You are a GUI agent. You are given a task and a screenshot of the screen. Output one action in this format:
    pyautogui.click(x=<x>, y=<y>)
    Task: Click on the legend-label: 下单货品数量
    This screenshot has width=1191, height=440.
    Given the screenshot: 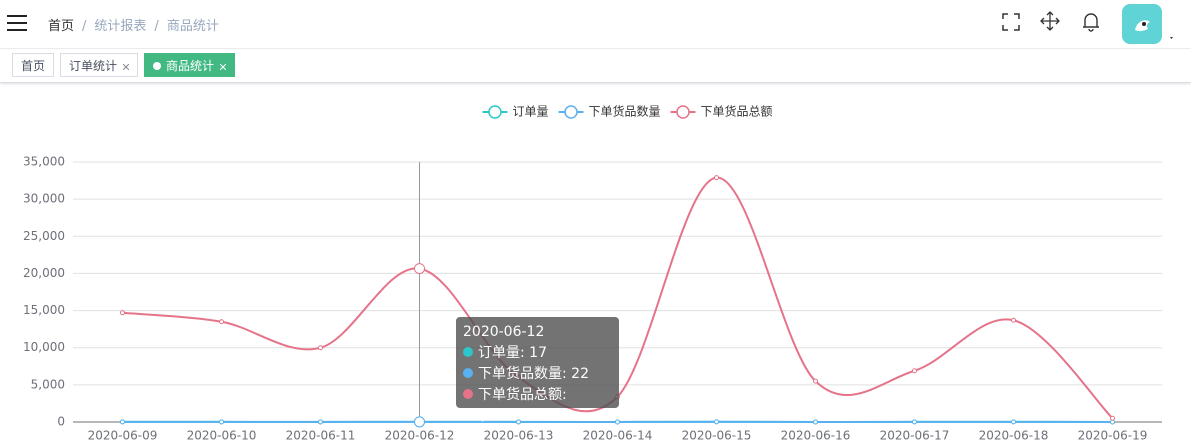 What is the action you would take?
    pyautogui.click(x=624, y=111)
    